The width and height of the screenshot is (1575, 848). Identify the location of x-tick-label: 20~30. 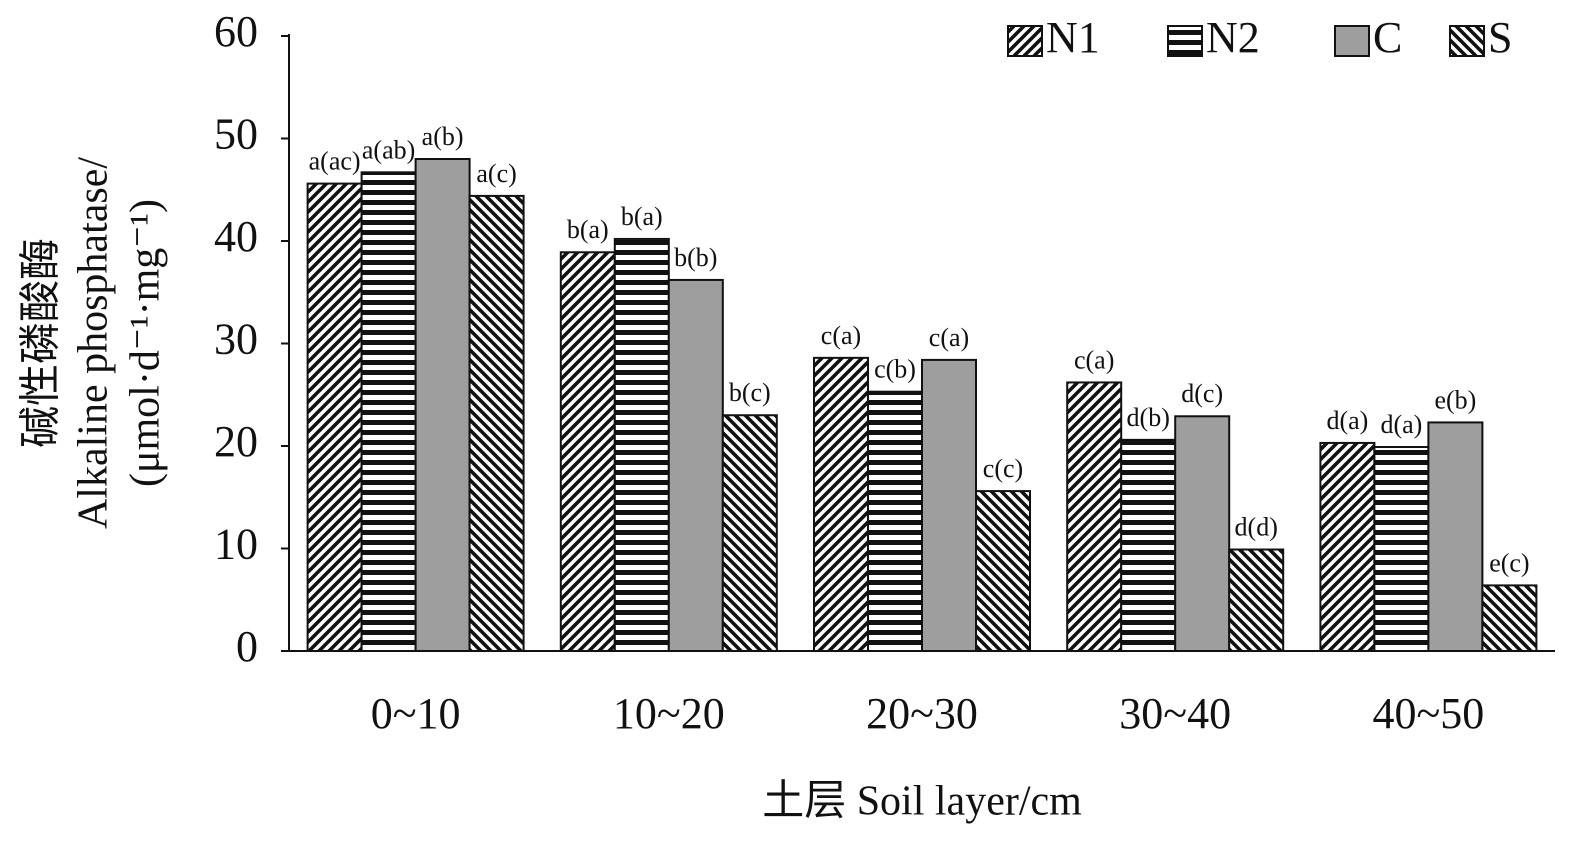
(922, 713).